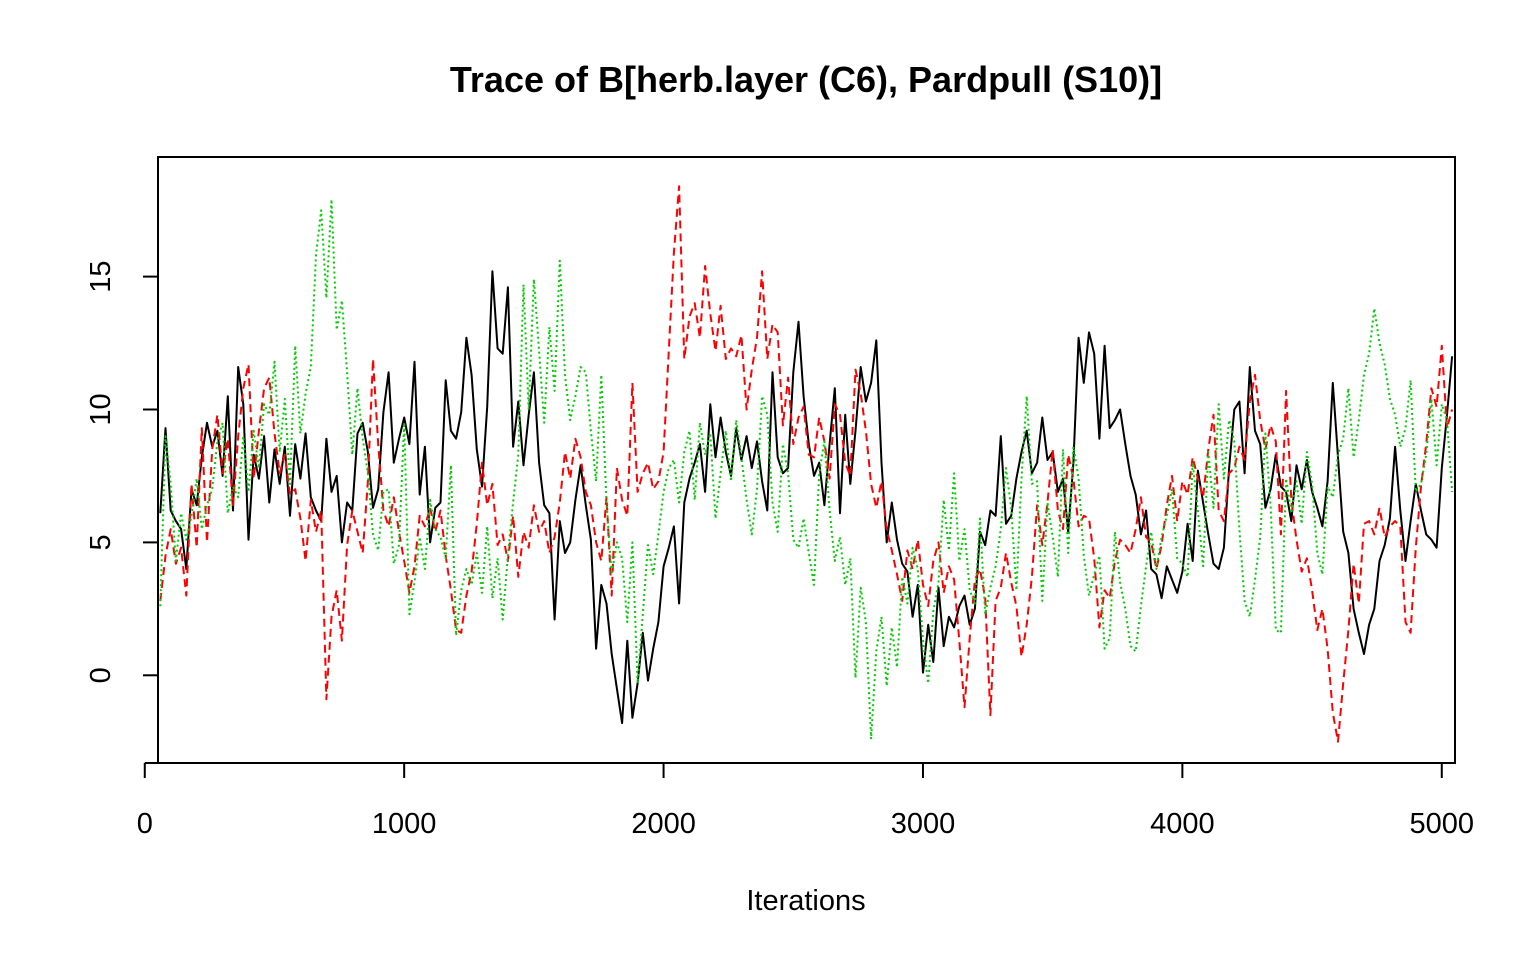 The image size is (1536, 960). I want to click on y-axis: 0 5 10 15, so click(121, 471).